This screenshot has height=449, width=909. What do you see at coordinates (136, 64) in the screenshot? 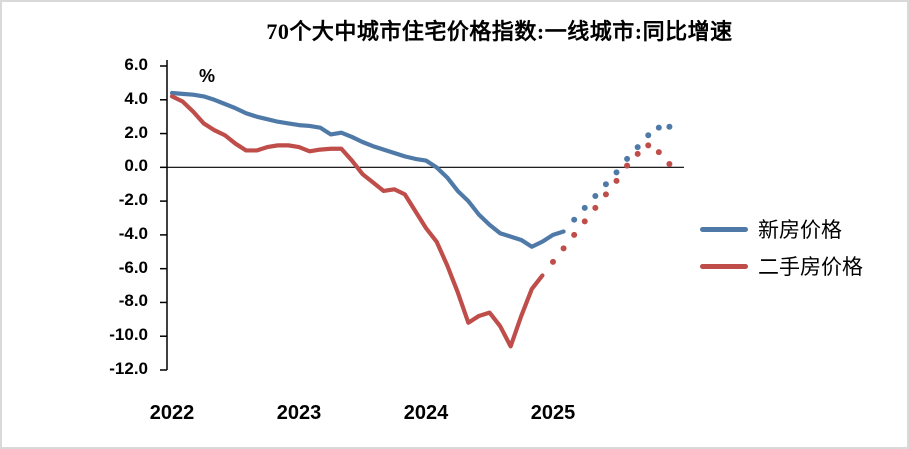
I see `y-axis-tick-label: 6.0` at bounding box center [136, 64].